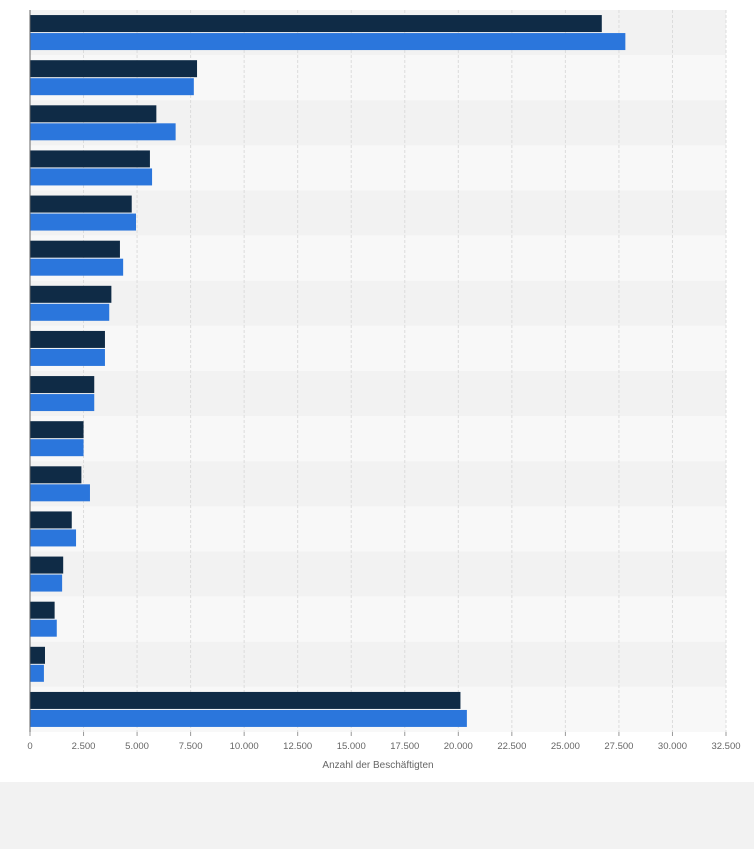  Describe the element at coordinates (191, 746) in the screenshot. I see `x-tick-label: 7.500` at that location.